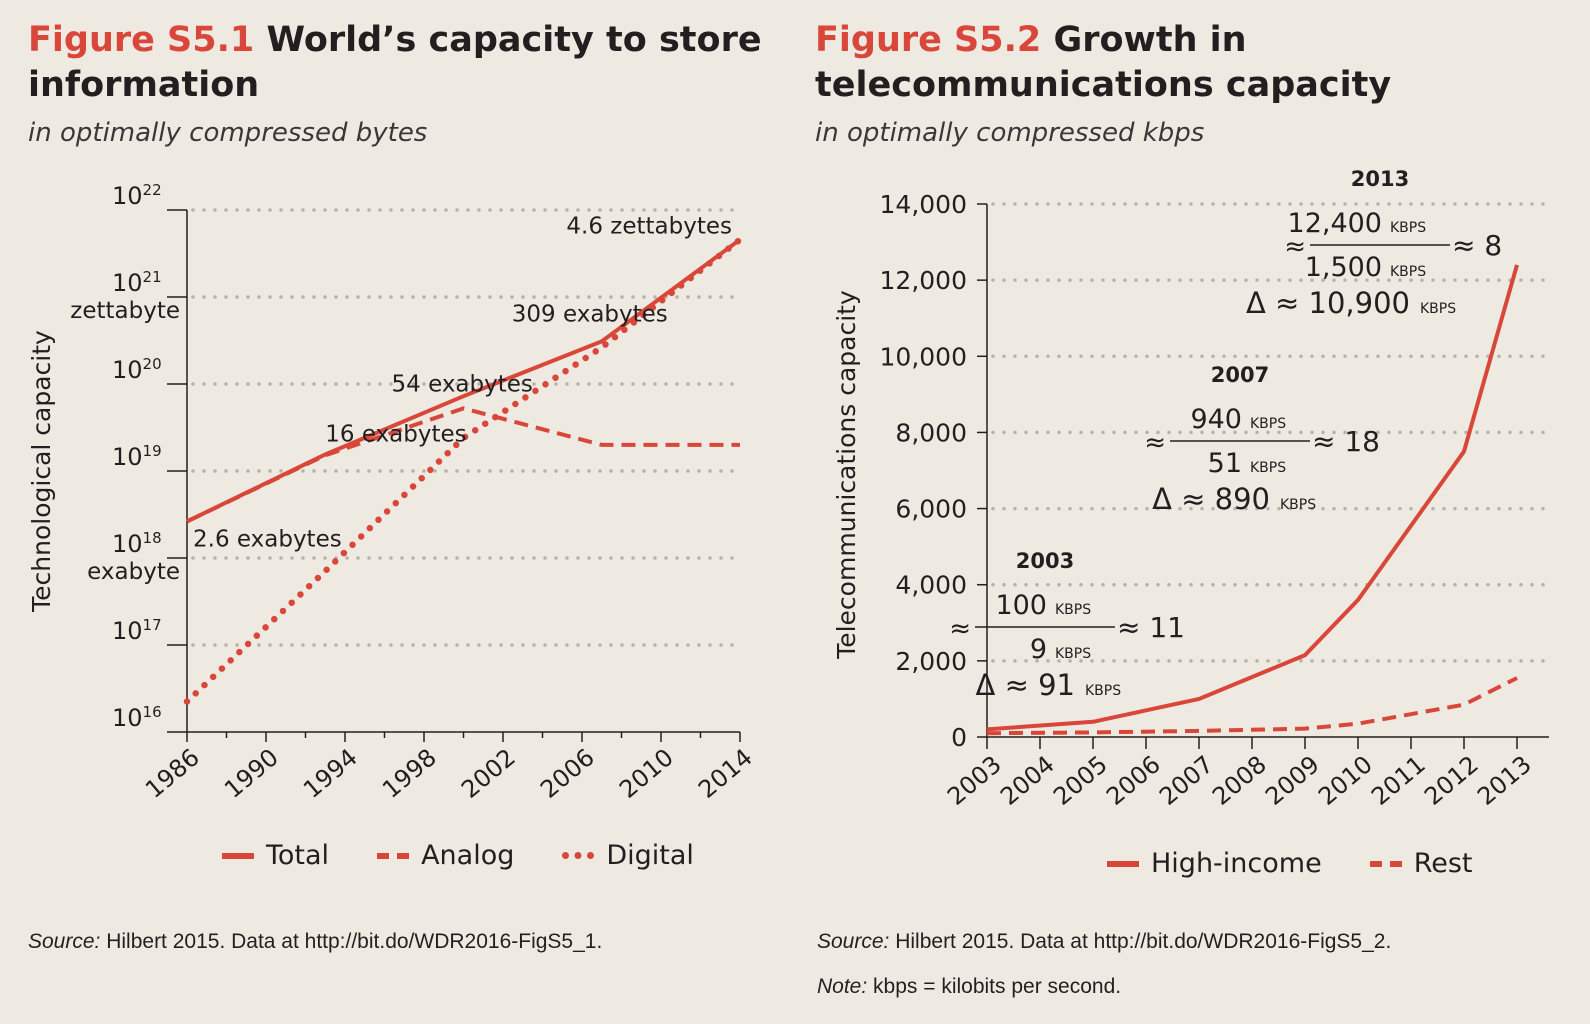 The height and width of the screenshot is (1024, 1590). I want to click on x-tick-label: 2006, so click(567, 773).